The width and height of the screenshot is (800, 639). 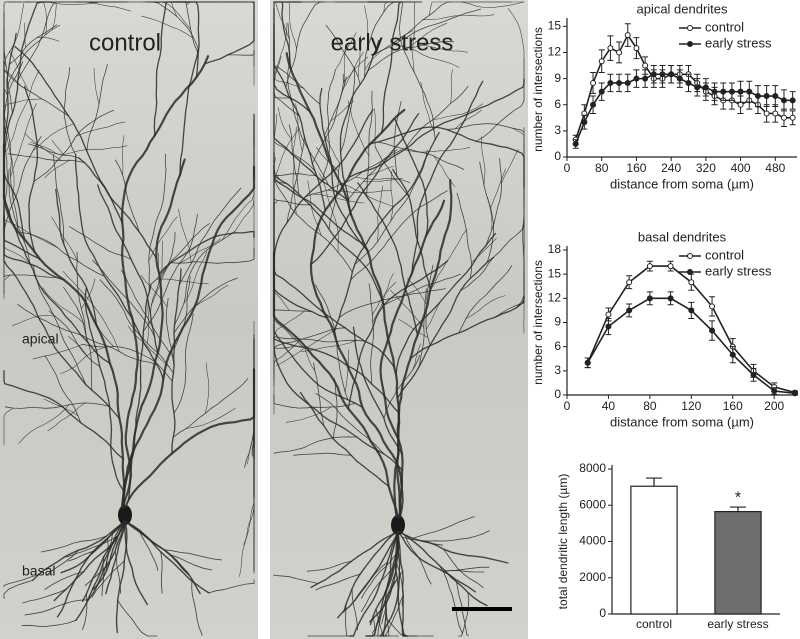 What do you see at coordinates (592, 504) in the screenshot?
I see `y-tick-label: 6000` at bounding box center [592, 504].